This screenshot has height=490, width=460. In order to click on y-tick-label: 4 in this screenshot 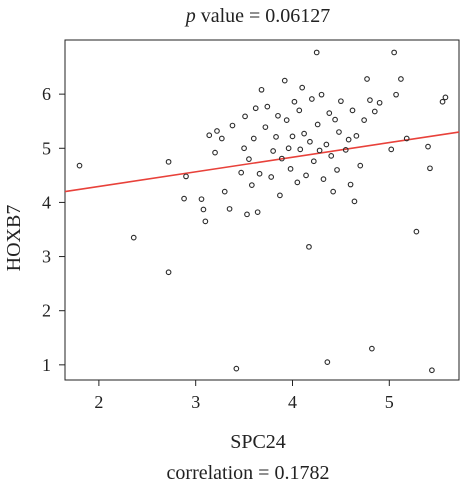, I will do `click(46, 202)`.